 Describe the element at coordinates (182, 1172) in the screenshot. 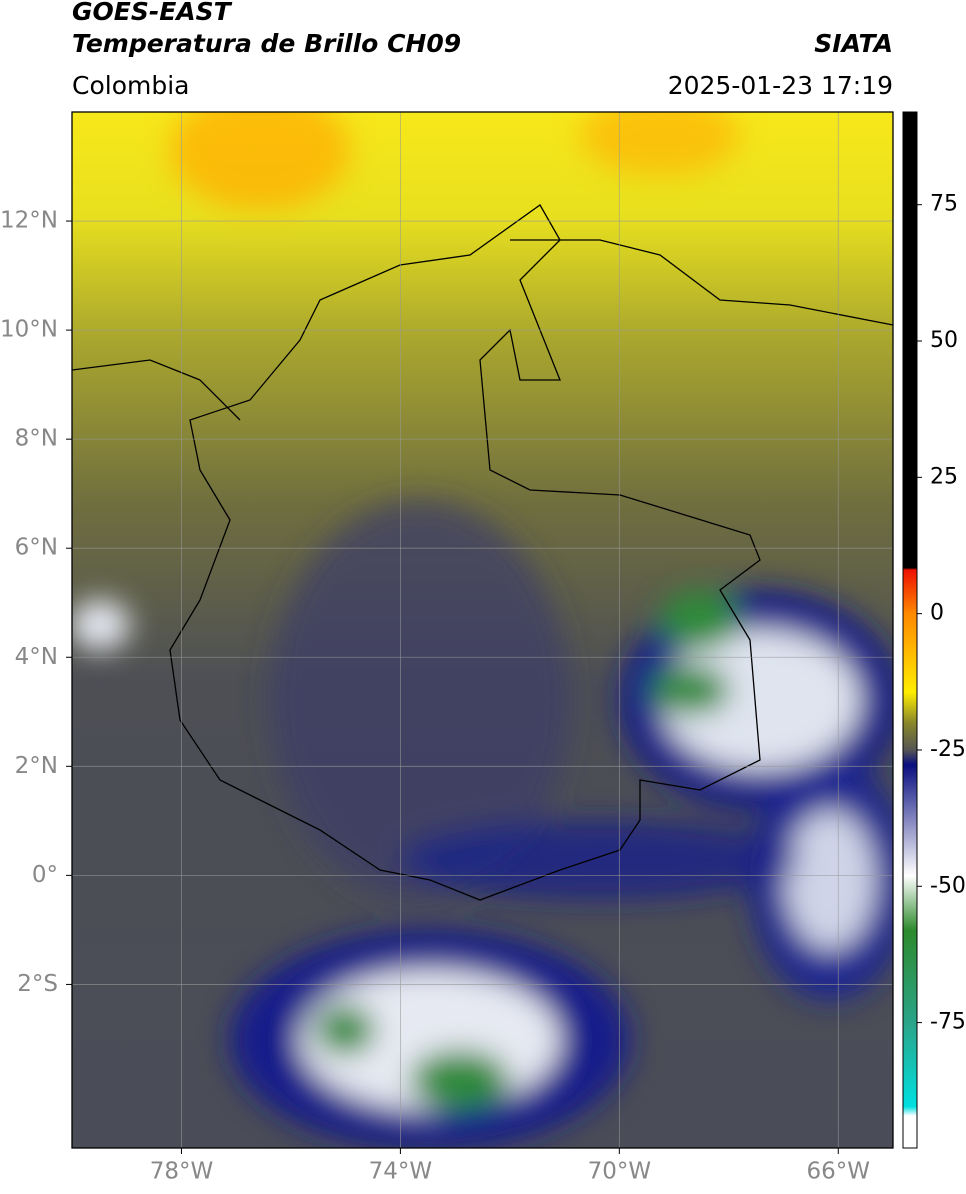

I see `lon-tick-label: 78°W` at that location.